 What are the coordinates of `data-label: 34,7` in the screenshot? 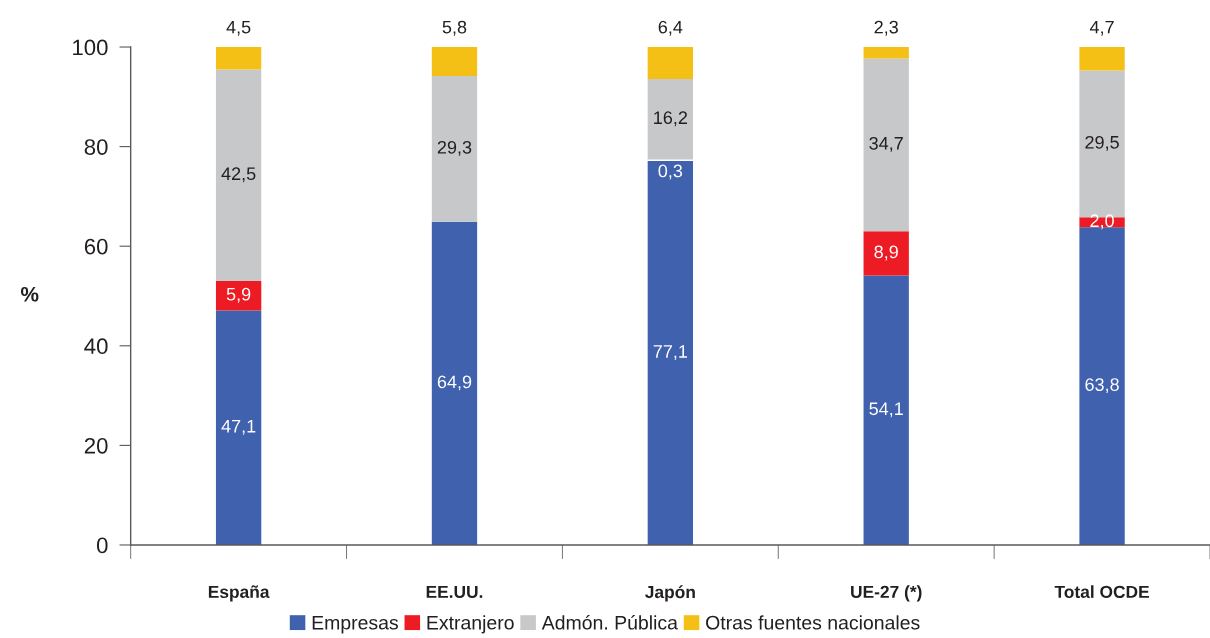 It's located at (886, 144).